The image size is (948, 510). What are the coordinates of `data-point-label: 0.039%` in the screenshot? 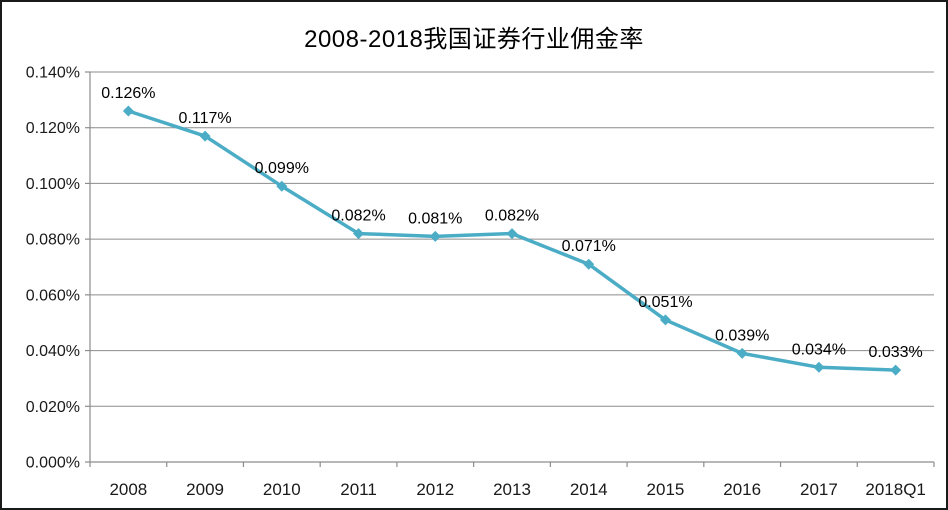 It's located at (742, 335).